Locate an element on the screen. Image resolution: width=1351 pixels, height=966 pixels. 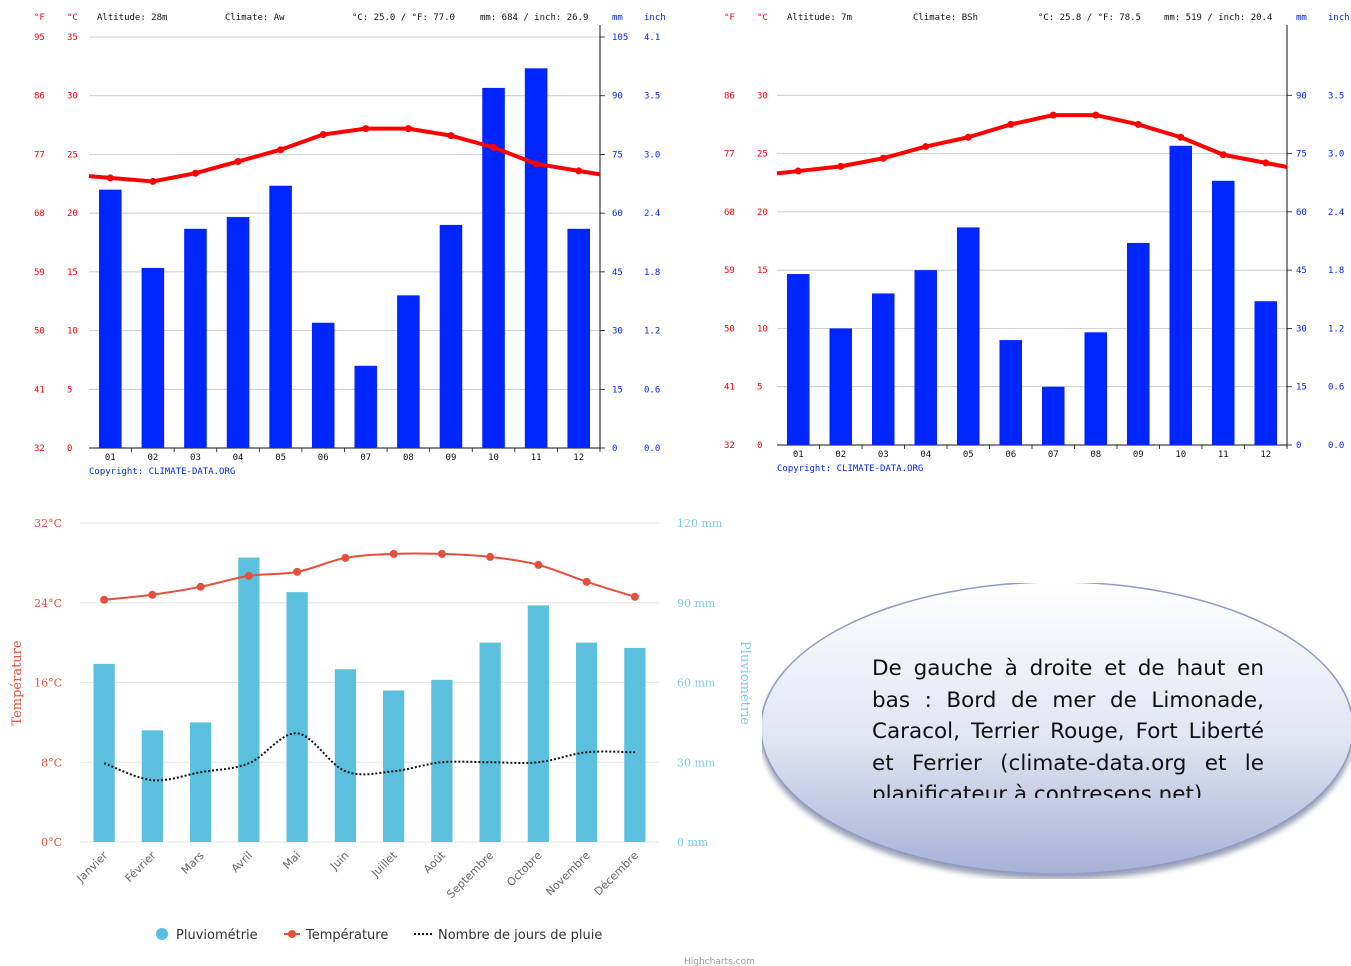
tick-label-mm: 30 is located at coordinates (617, 332).